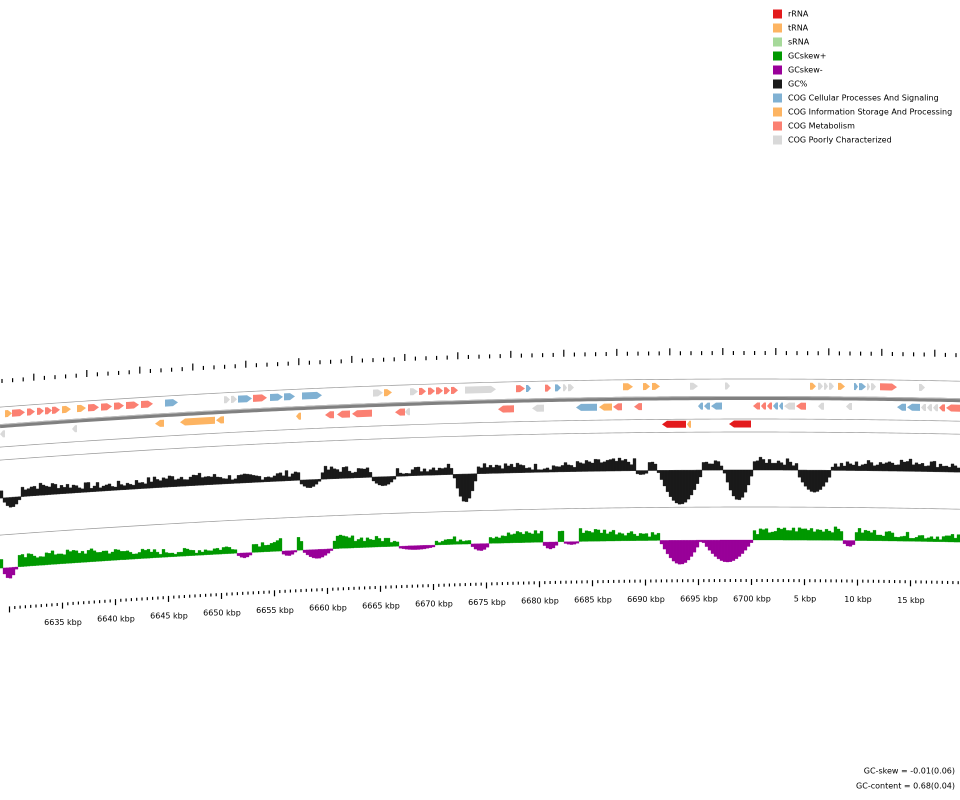 Image resolution: width=960 pixels, height=800 pixels. I want to click on scale-label: 15 kbp, so click(911, 600).